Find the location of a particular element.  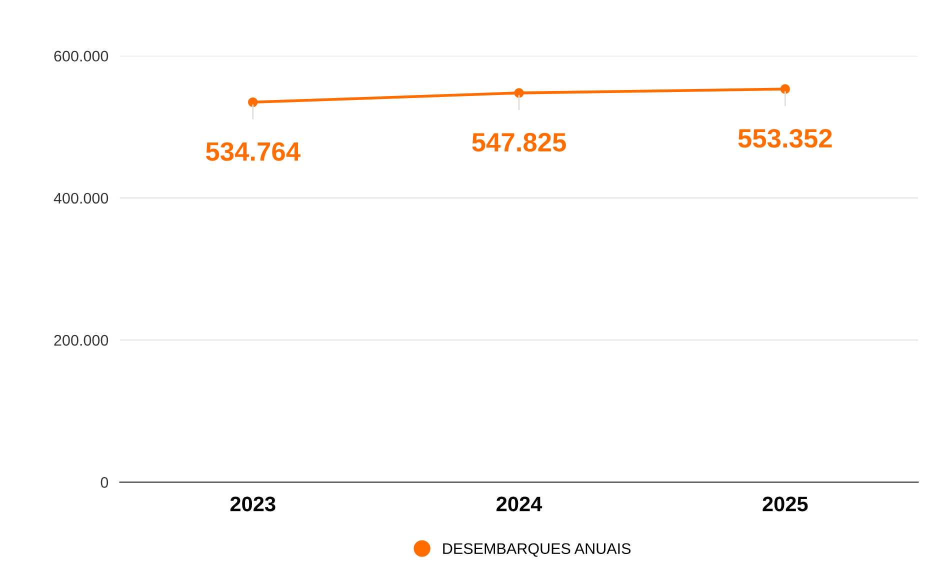

y-tick-label: 0 is located at coordinates (104, 482).